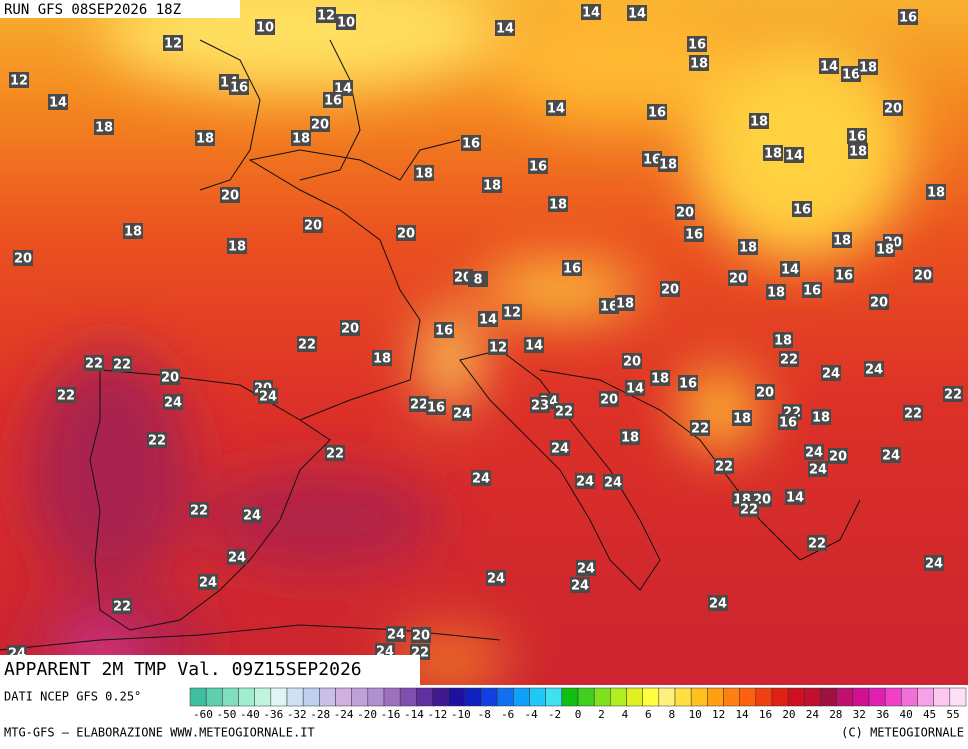 This screenshot has width=968, height=749. What do you see at coordinates (952, 714) in the screenshot?
I see `colorbar-label: 55` at bounding box center [952, 714].